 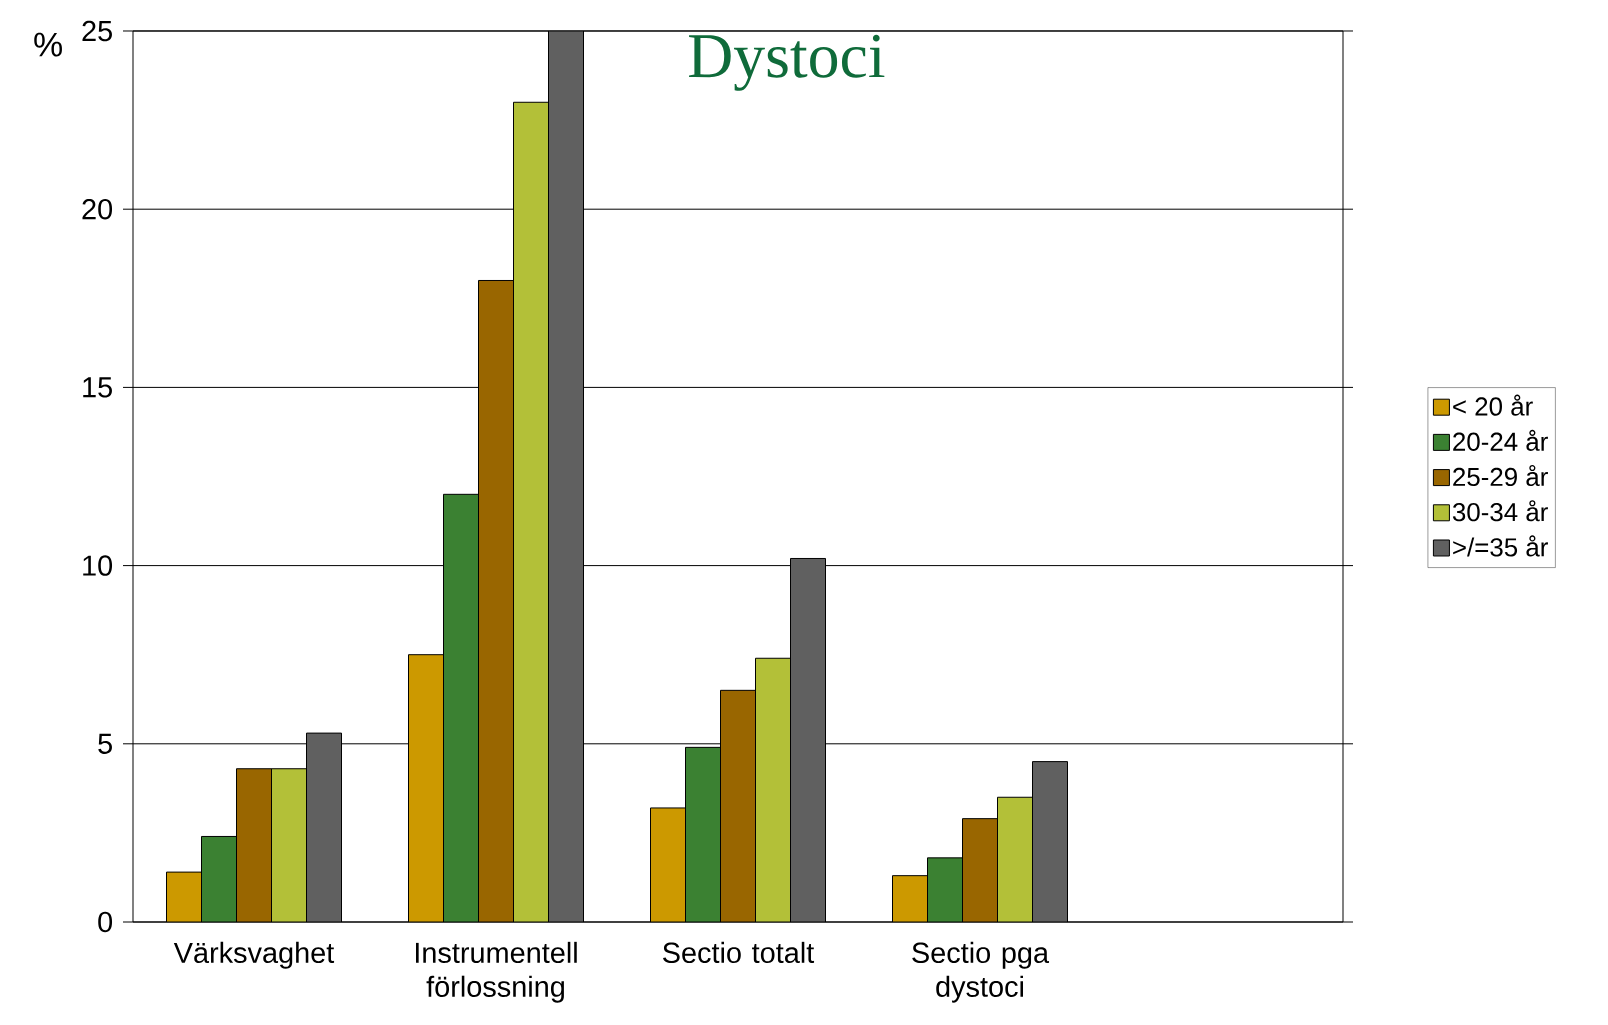 What do you see at coordinates (98, 565) in the screenshot?
I see `y-tick-label: 10` at bounding box center [98, 565].